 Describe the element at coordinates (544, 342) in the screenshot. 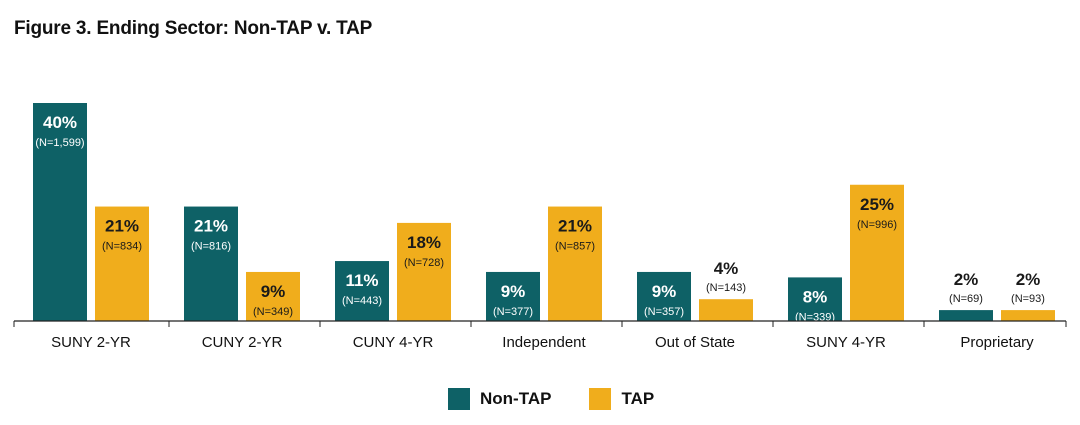

I see `category-label-independent: Independent` at that location.